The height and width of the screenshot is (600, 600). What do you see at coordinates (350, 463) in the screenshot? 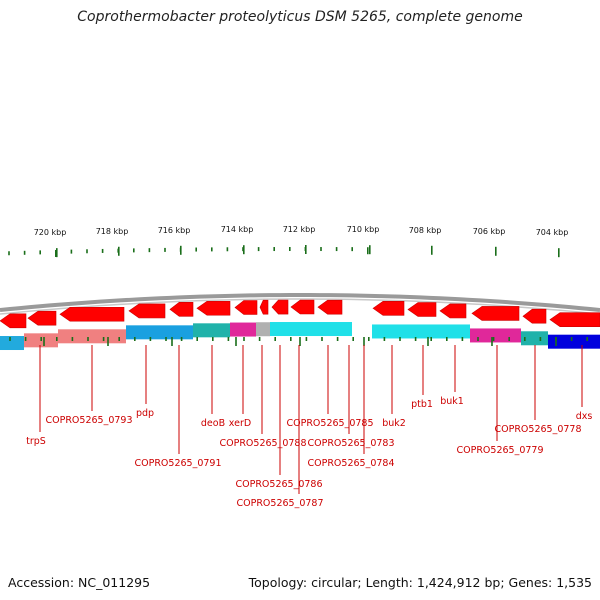
I see `gene-label: COPRO5265_0784` at bounding box center [350, 463].